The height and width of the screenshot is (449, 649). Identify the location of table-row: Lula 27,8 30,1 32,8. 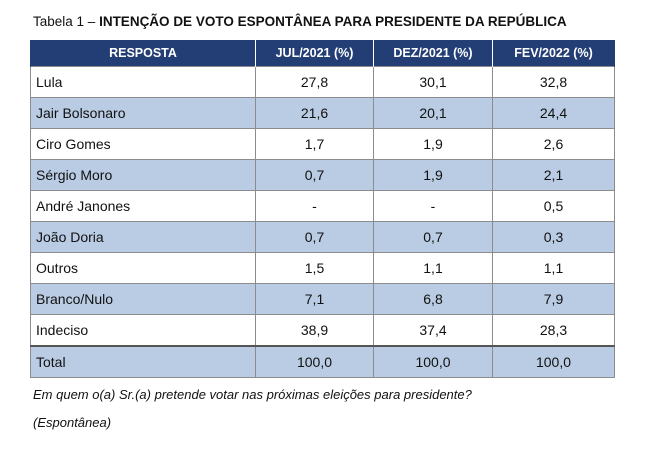
(322, 82).